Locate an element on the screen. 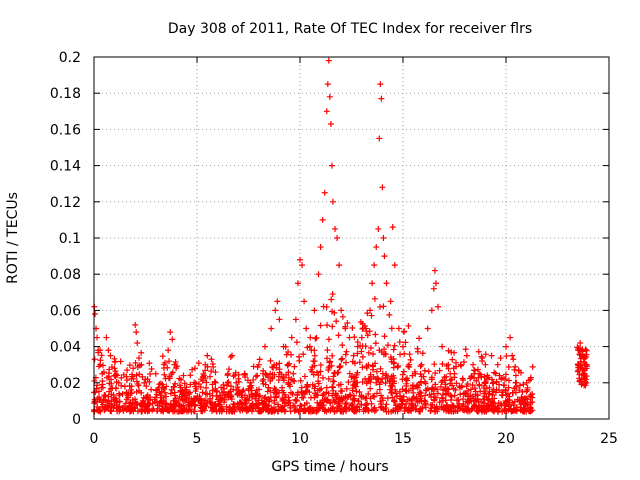 The width and height of the screenshot is (640, 480). y-tick-labels: 0 0.02 0.04 0.06 0.08 0.1 0.12 0.14 0.16 0.18 0.2 is located at coordinates (65, 239).